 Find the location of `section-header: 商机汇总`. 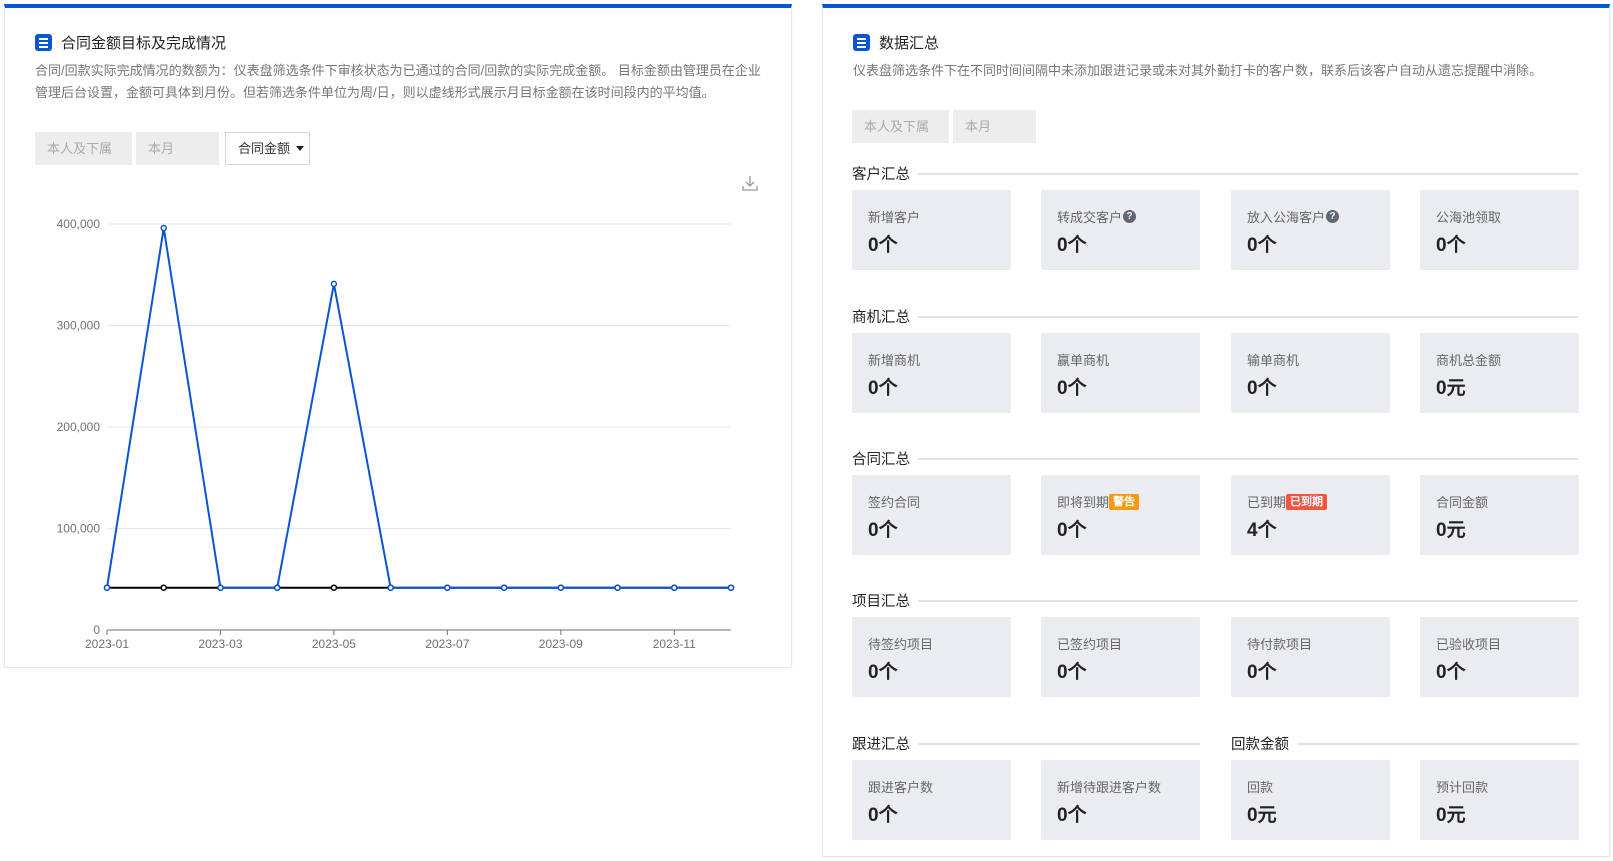

section-header: 商机汇总 is located at coordinates (1215, 316).